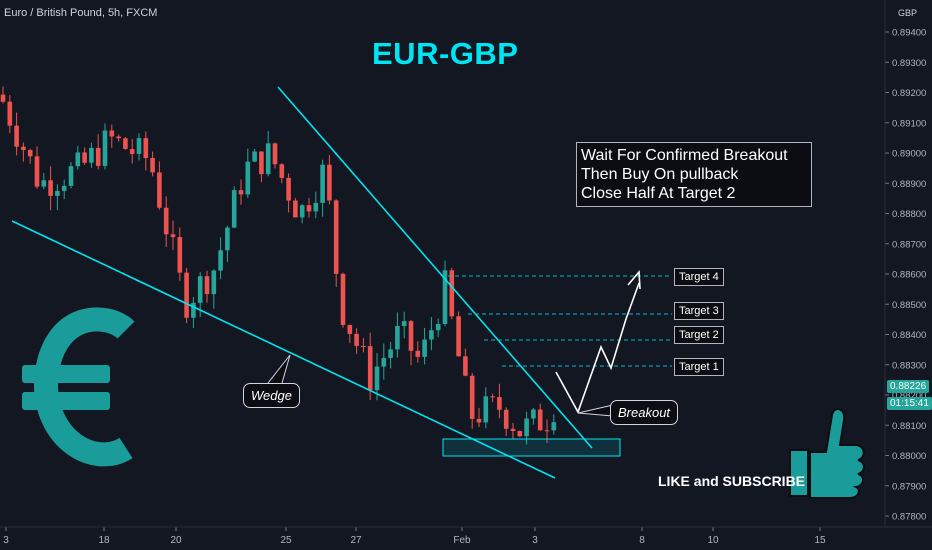 The height and width of the screenshot is (550, 932). I want to click on currency-label: GBP, so click(908, 13).